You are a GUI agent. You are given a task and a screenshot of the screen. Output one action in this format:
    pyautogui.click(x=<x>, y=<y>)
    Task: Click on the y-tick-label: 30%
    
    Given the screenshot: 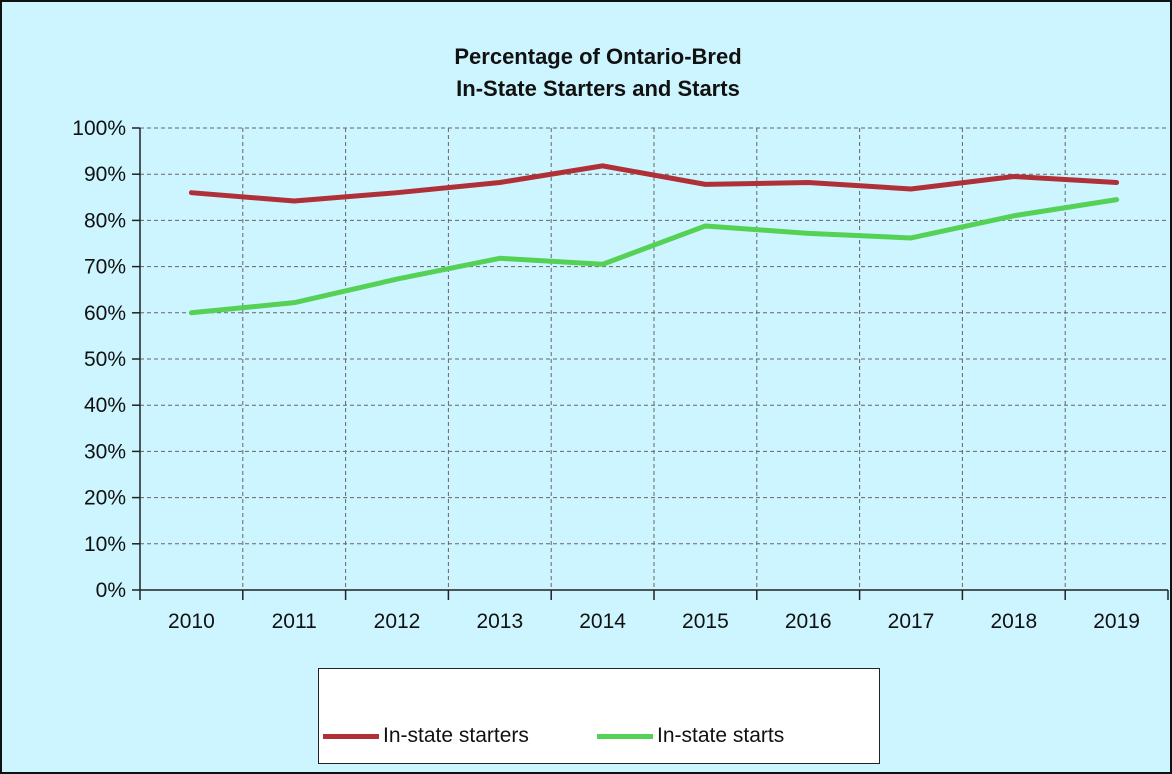 What is the action you would take?
    pyautogui.click(x=105, y=451)
    